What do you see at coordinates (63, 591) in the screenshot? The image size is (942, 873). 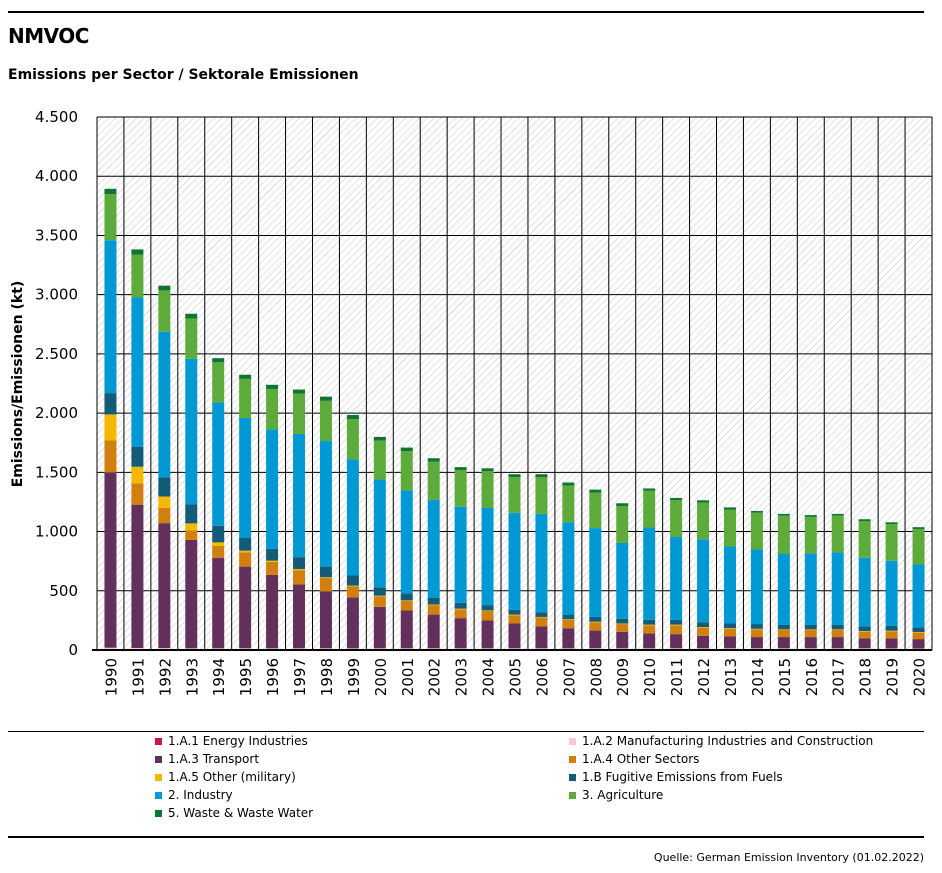 I see `y-tick-label: 500` at bounding box center [63, 591].